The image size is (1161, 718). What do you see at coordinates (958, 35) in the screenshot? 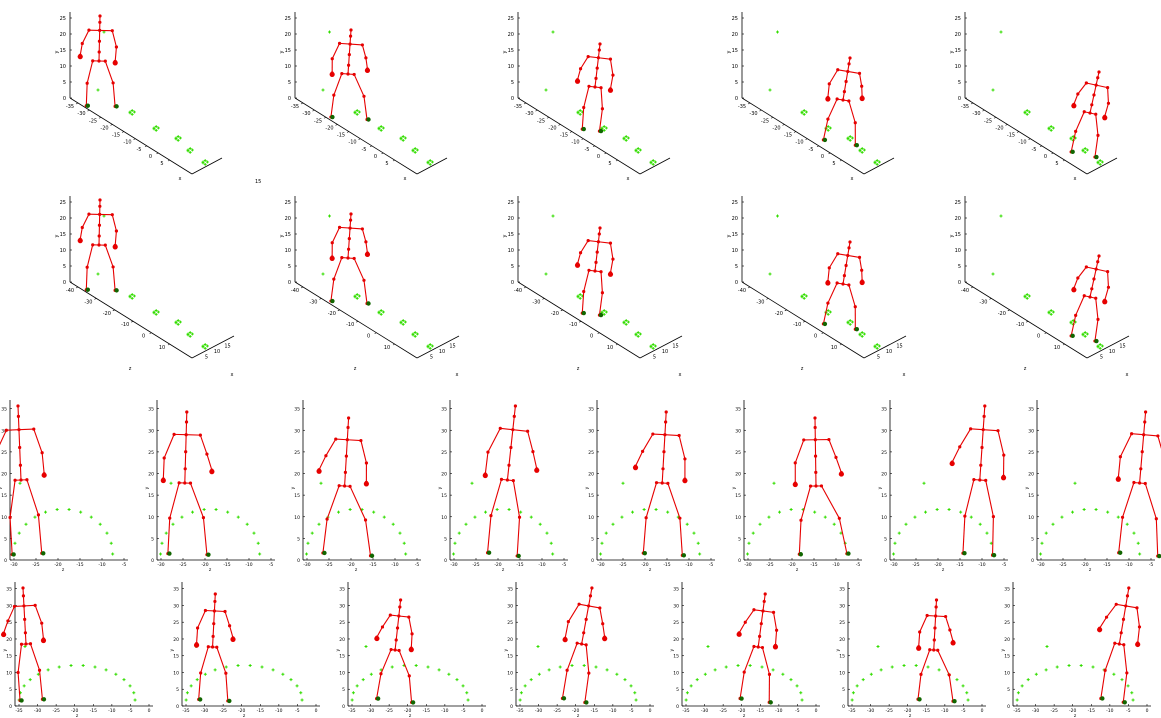
I see `y-tick-label: 20` at bounding box center [958, 35].